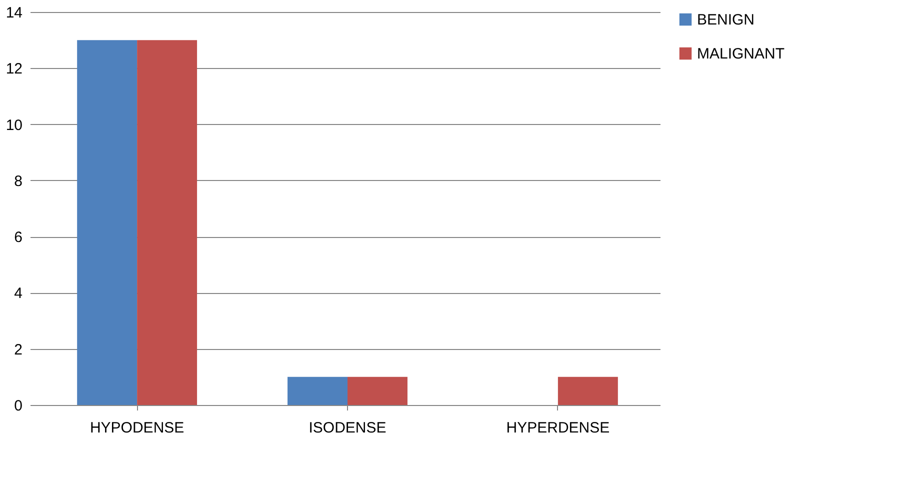 Image resolution: width=901 pixels, height=493 pixels. What do you see at coordinates (741, 54) in the screenshot?
I see `legend-label: MALIGNANT` at bounding box center [741, 54].